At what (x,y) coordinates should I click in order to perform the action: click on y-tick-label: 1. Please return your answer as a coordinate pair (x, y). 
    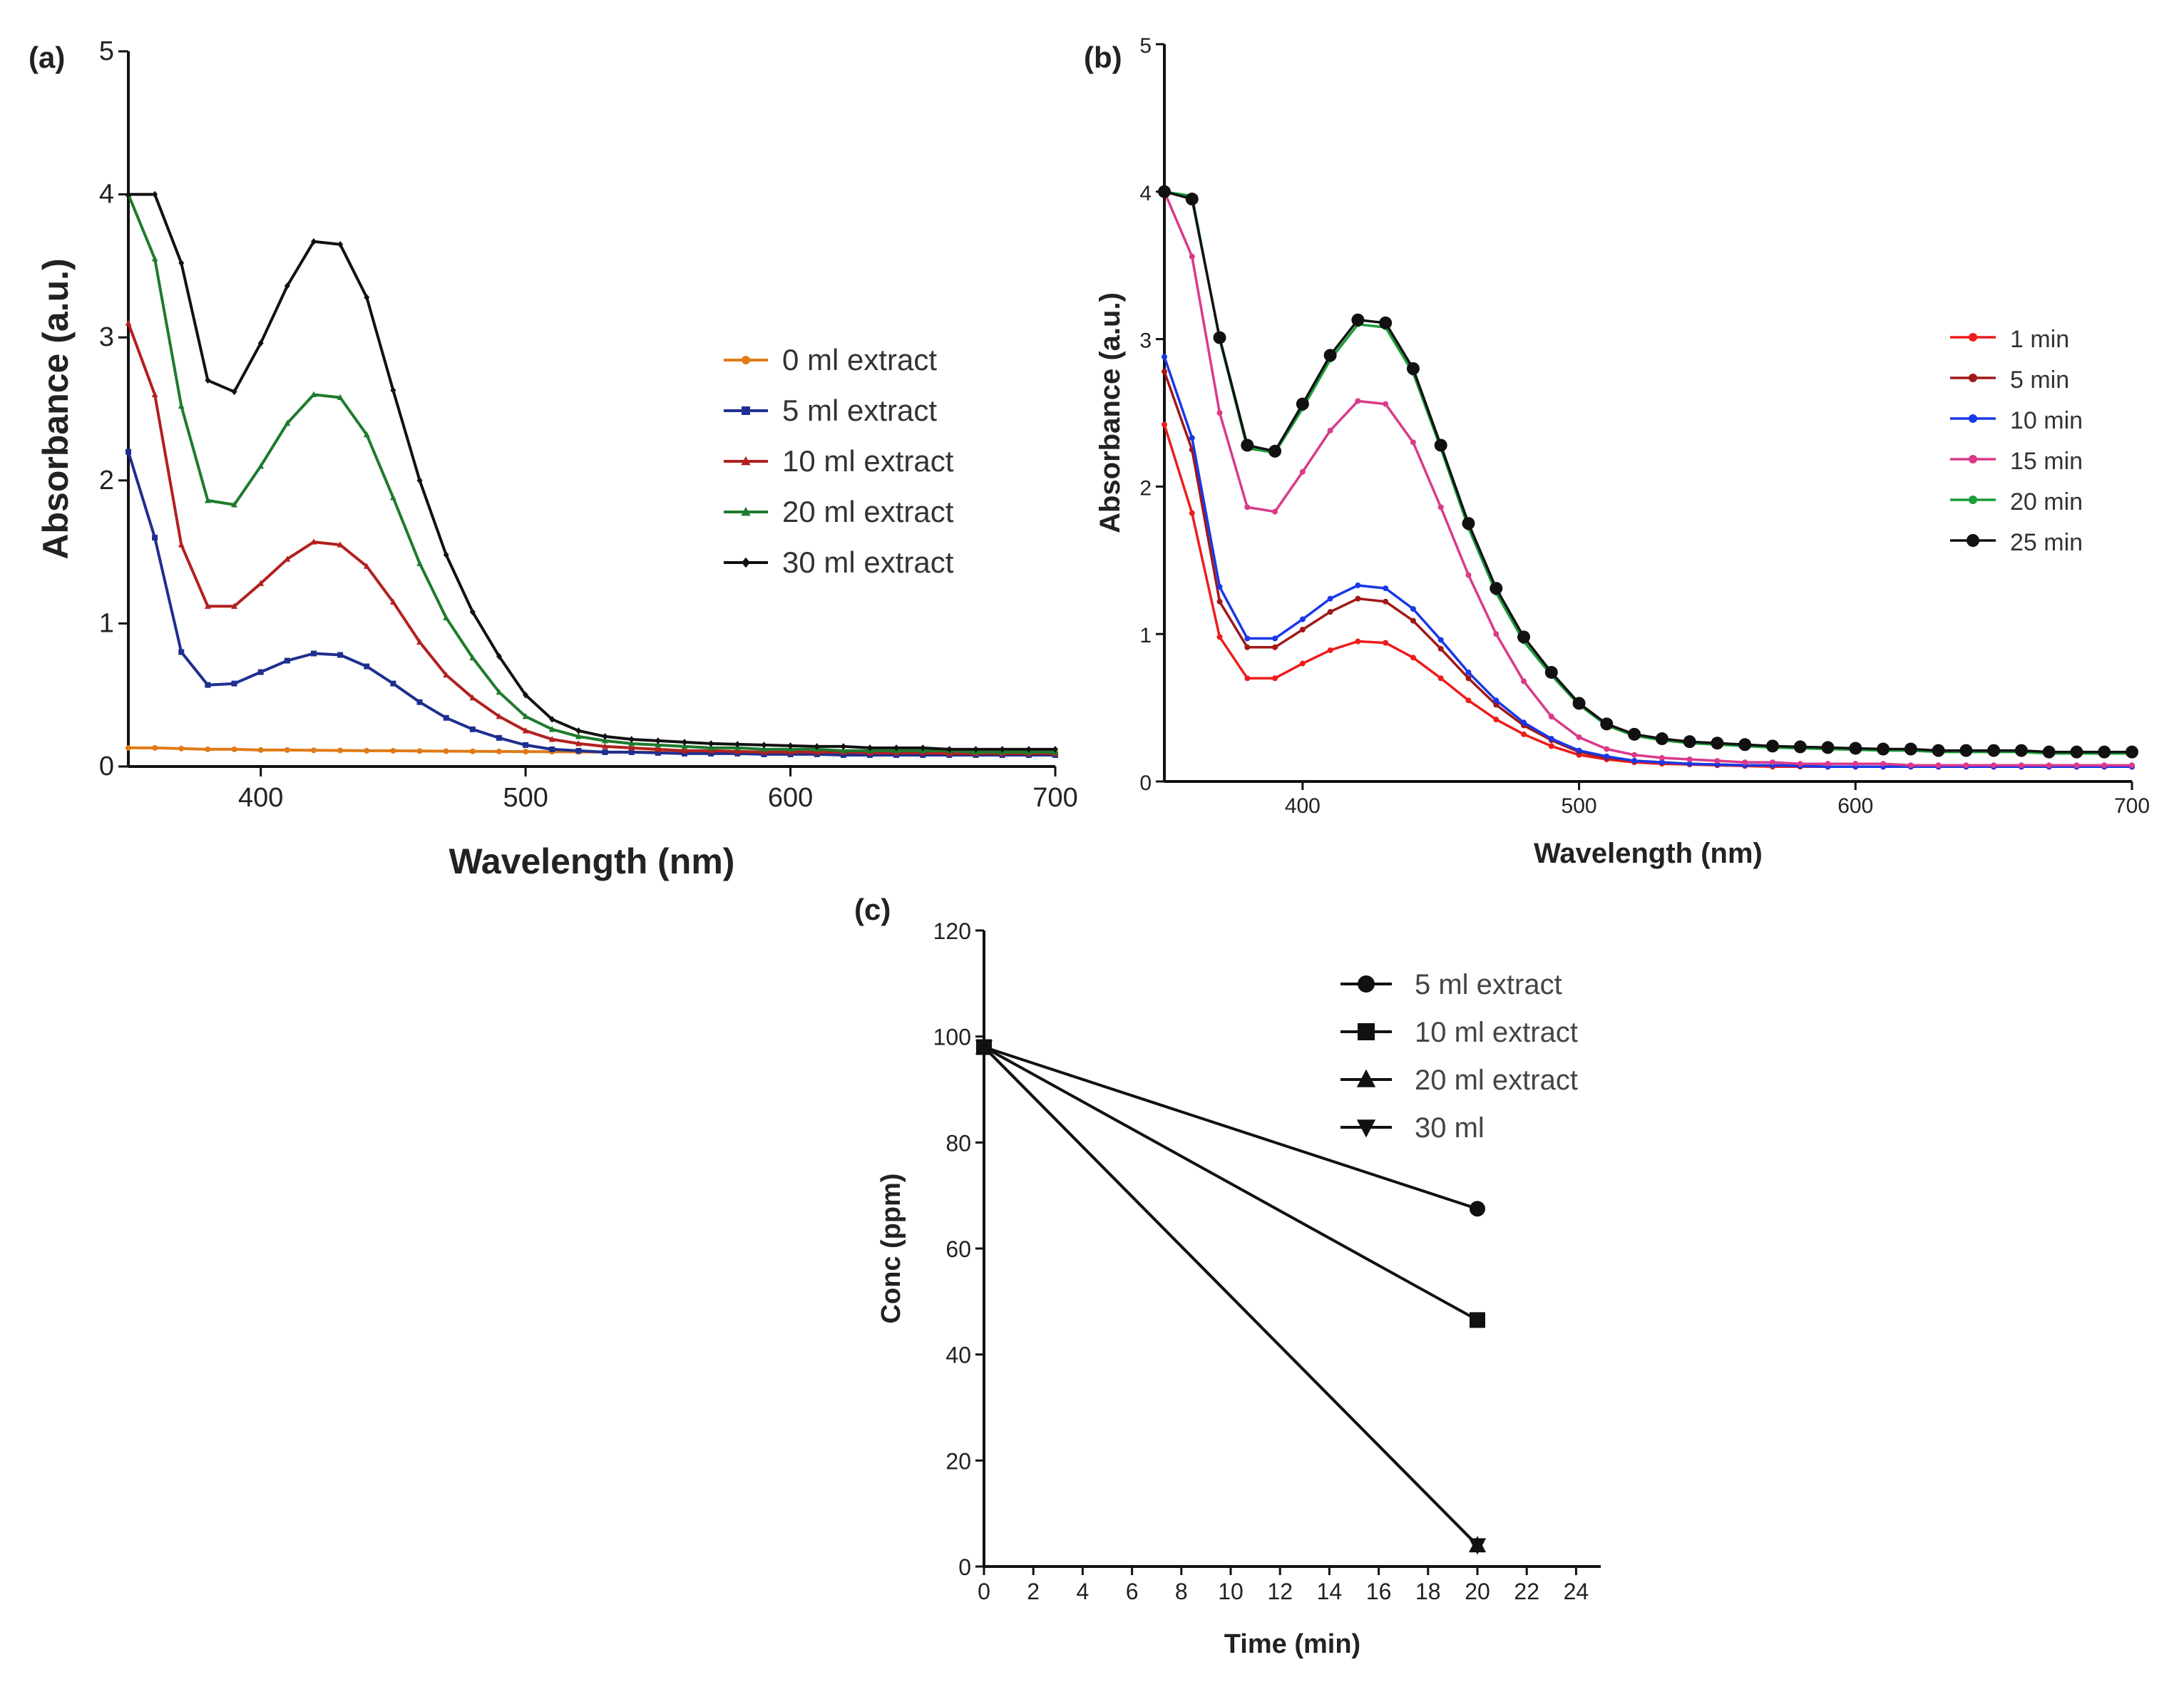
    Looking at the image, I should click on (106, 623).